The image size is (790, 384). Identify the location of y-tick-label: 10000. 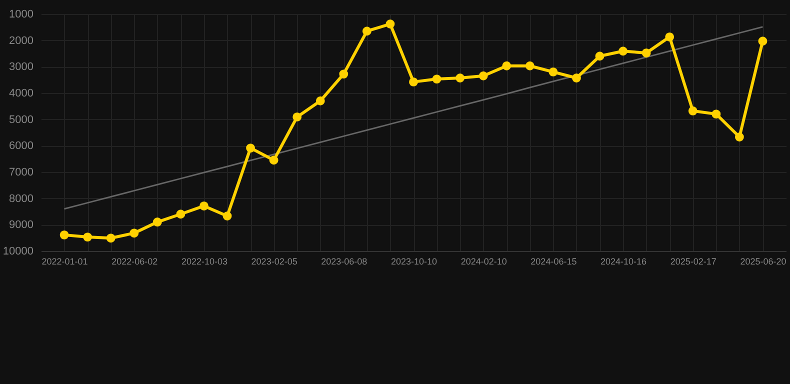
(18, 252).